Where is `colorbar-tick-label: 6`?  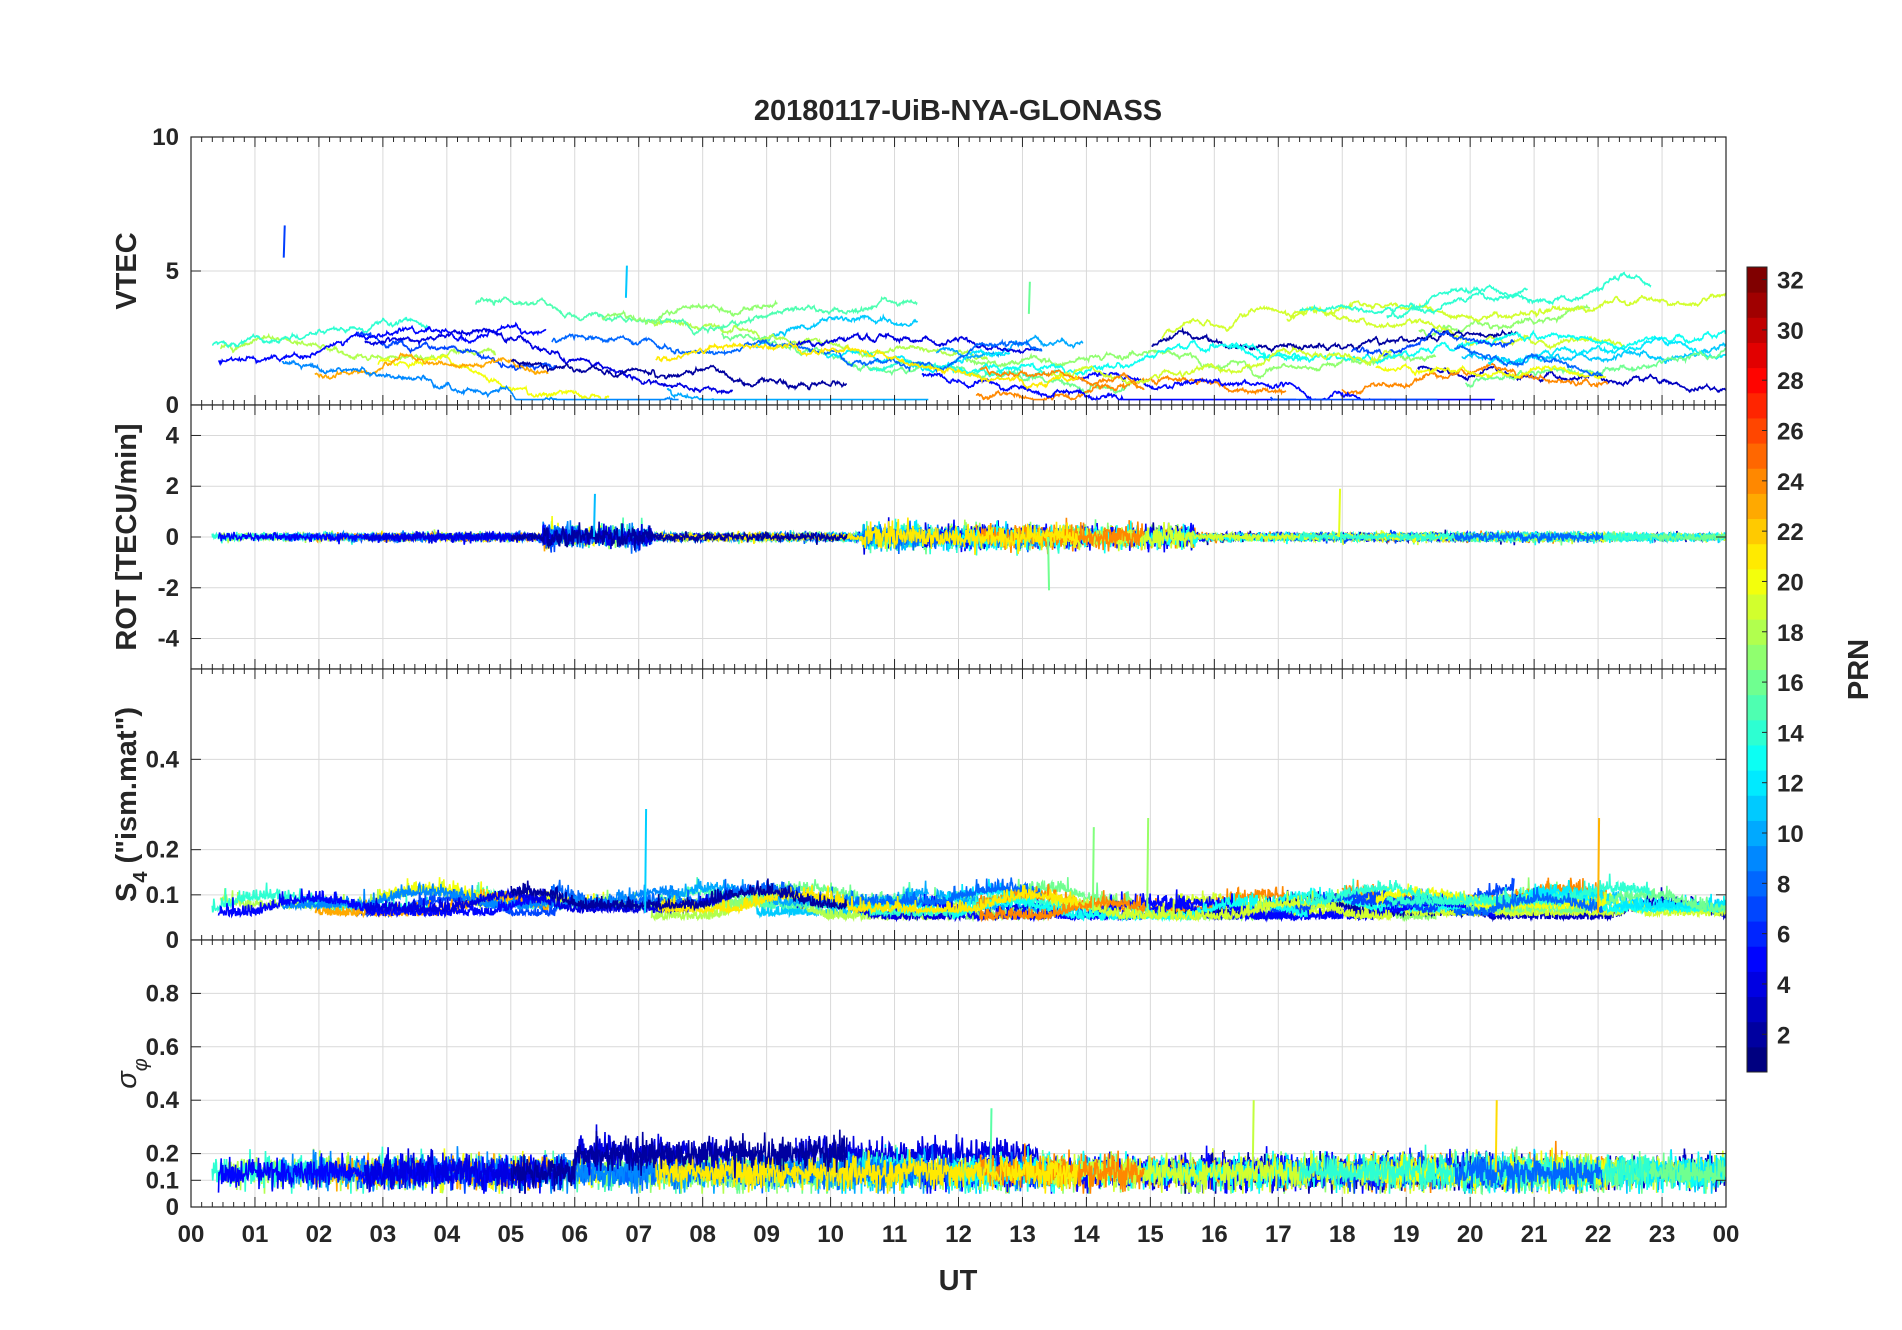
colorbar-tick-label: 6 is located at coordinates (1783, 935).